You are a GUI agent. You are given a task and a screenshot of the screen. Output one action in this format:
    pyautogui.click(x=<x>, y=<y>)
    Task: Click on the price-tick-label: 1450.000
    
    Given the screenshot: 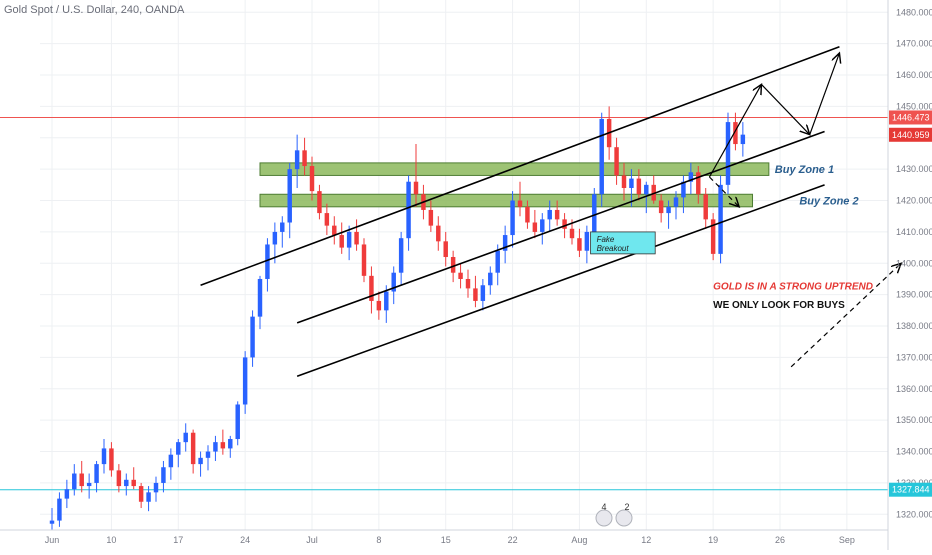 What is the action you would take?
    pyautogui.click(x=914, y=106)
    